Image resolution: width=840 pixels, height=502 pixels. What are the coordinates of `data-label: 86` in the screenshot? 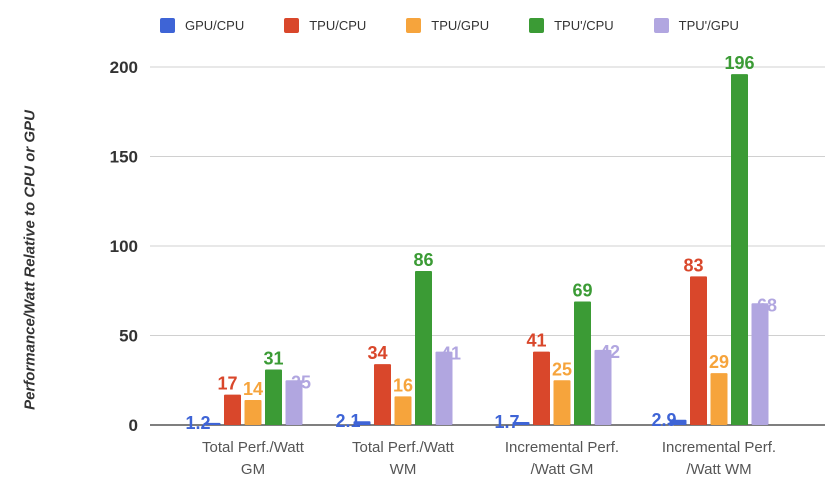 It's located at (423, 260).